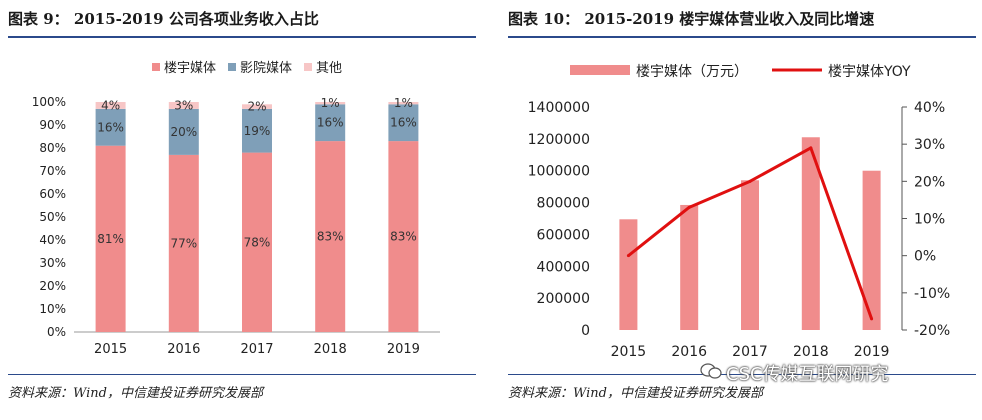  I want to click on data-label-2016-2: 3%, so click(183, 105).